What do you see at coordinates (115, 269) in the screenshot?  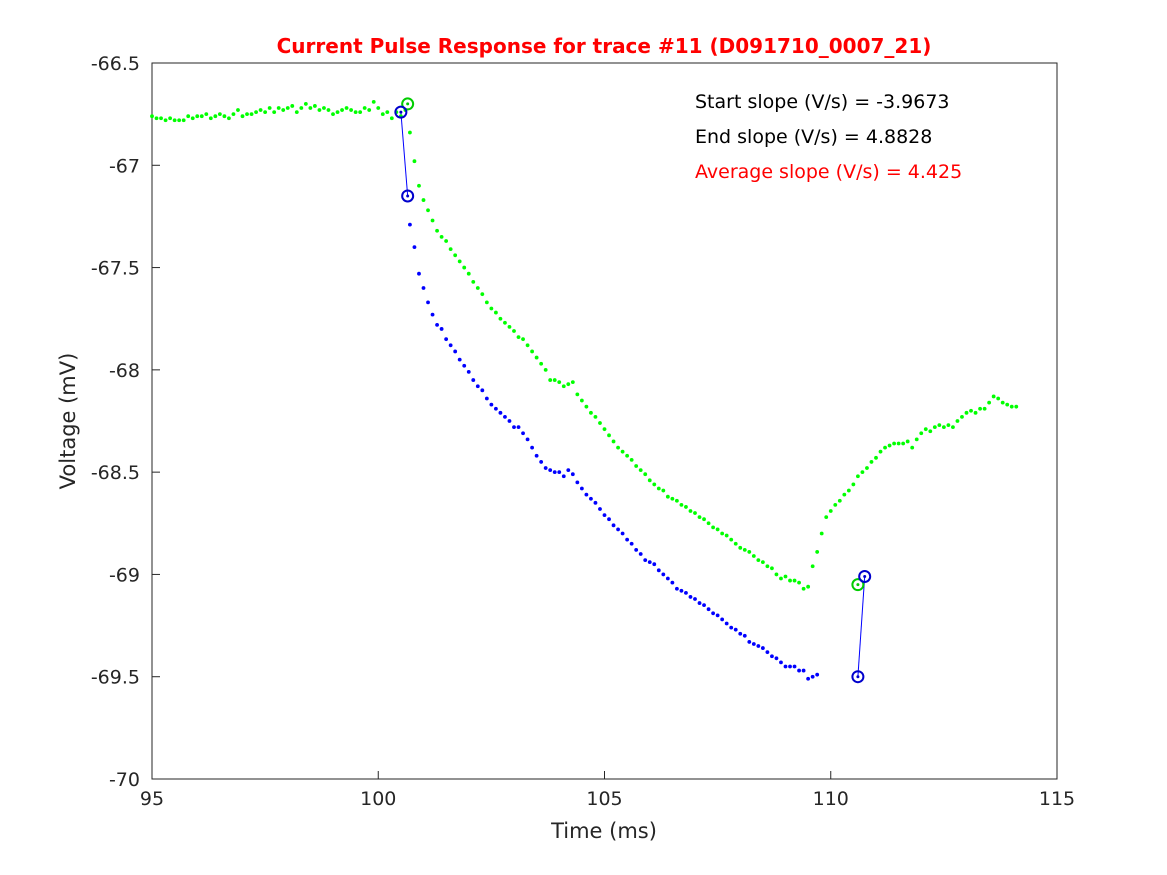 I see `y-tick-label: -67.5` at bounding box center [115, 269].